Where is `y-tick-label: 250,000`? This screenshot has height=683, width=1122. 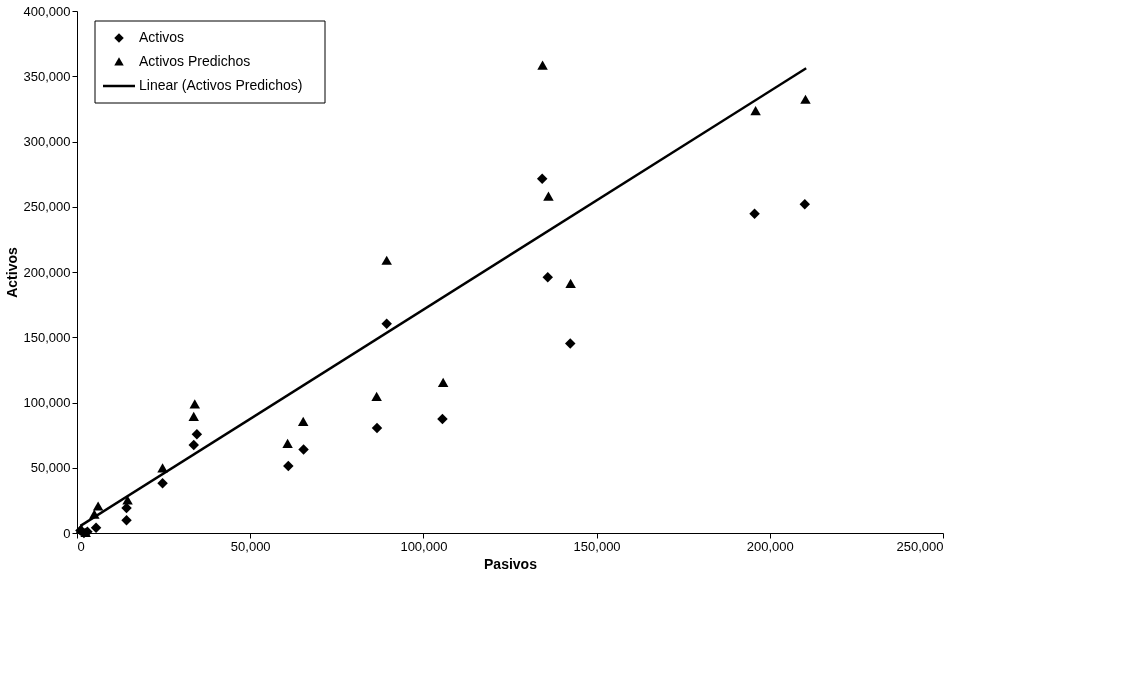 y-tick-label: 250,000 is located at coordinates (47, 207).